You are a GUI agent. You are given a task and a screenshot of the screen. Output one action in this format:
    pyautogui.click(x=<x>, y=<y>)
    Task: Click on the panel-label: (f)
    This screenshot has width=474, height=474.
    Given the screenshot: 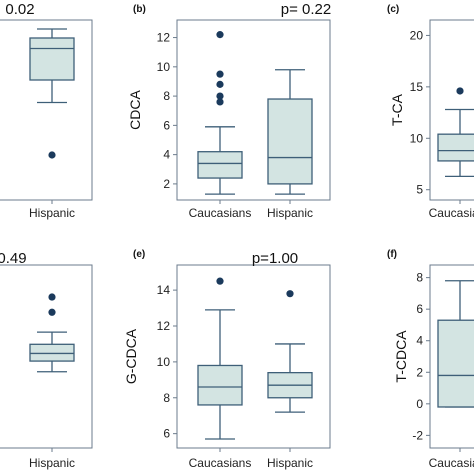 What is the action you would take?
    pyautogui.click(x=392, y=254)
    